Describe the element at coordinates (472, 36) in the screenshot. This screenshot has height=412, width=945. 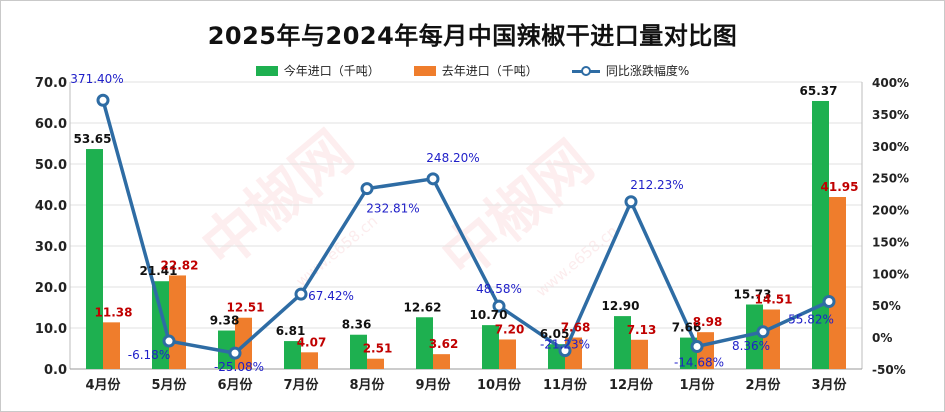
I see `chart-title: 2025年与2024年每月中国辣椒干进口量对比图` at that location.